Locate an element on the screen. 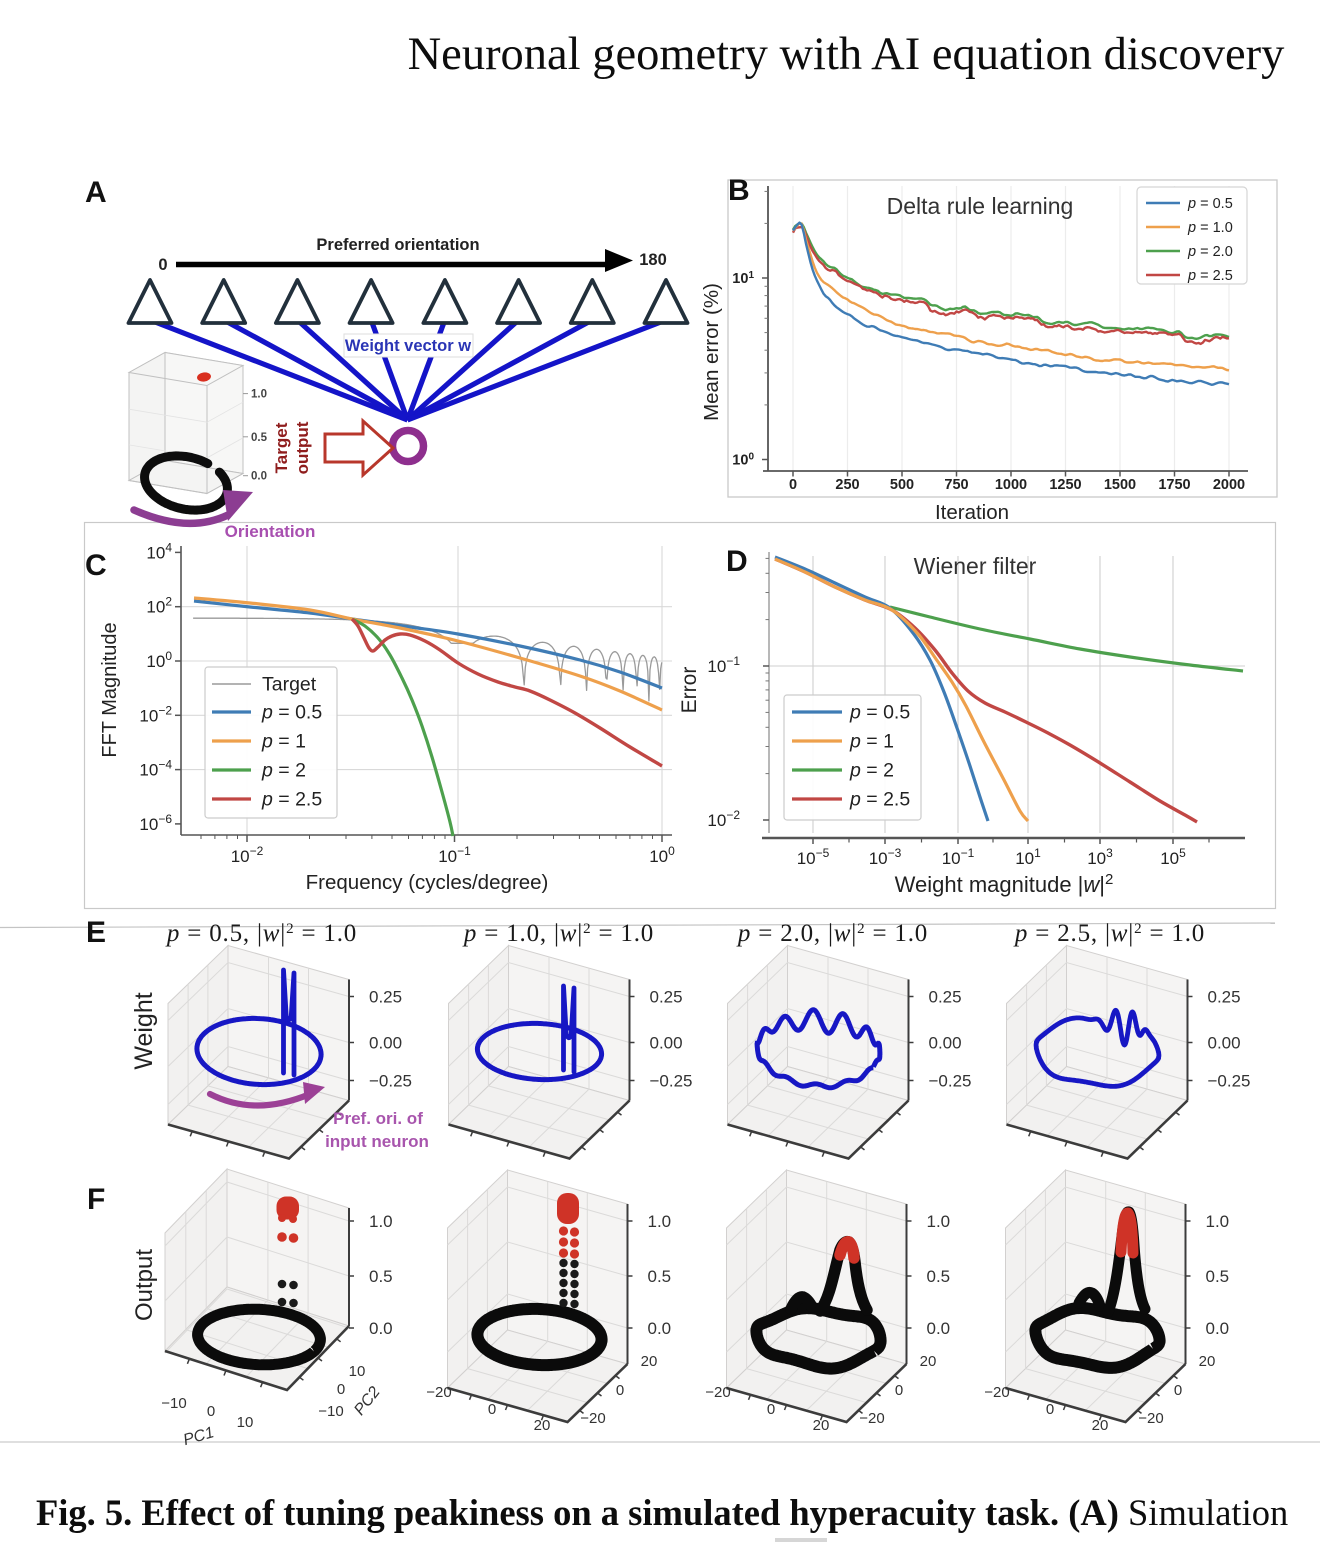 The height and width of the screenshot is (1542, 1320). svg-text: Iteration is located at coordinates (972, 512).